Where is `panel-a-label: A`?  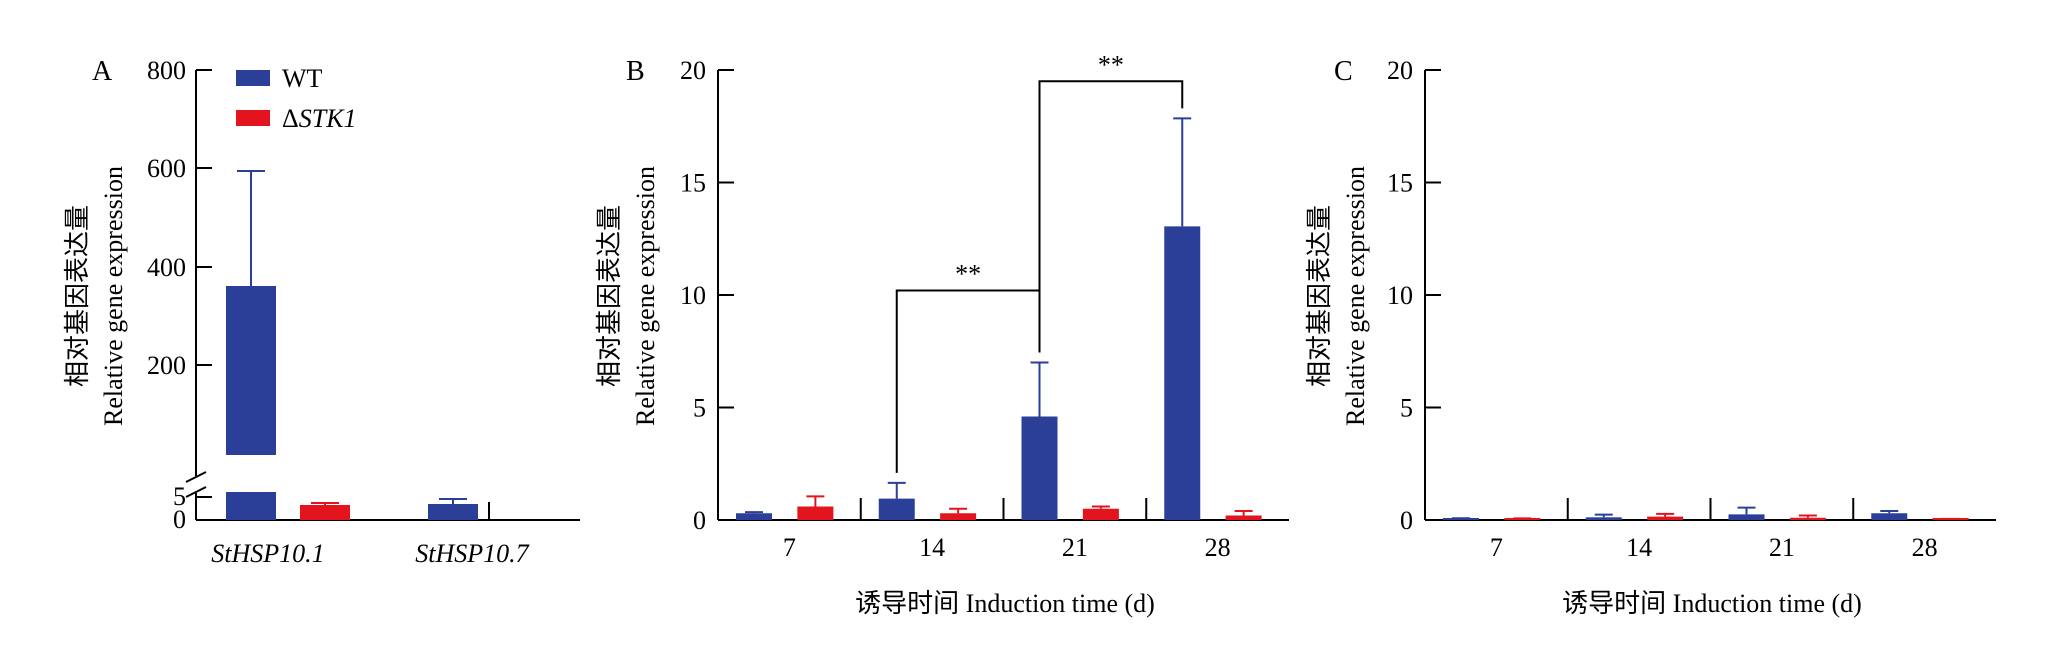 panel-a-label: A is located at coordinates (102, 71).